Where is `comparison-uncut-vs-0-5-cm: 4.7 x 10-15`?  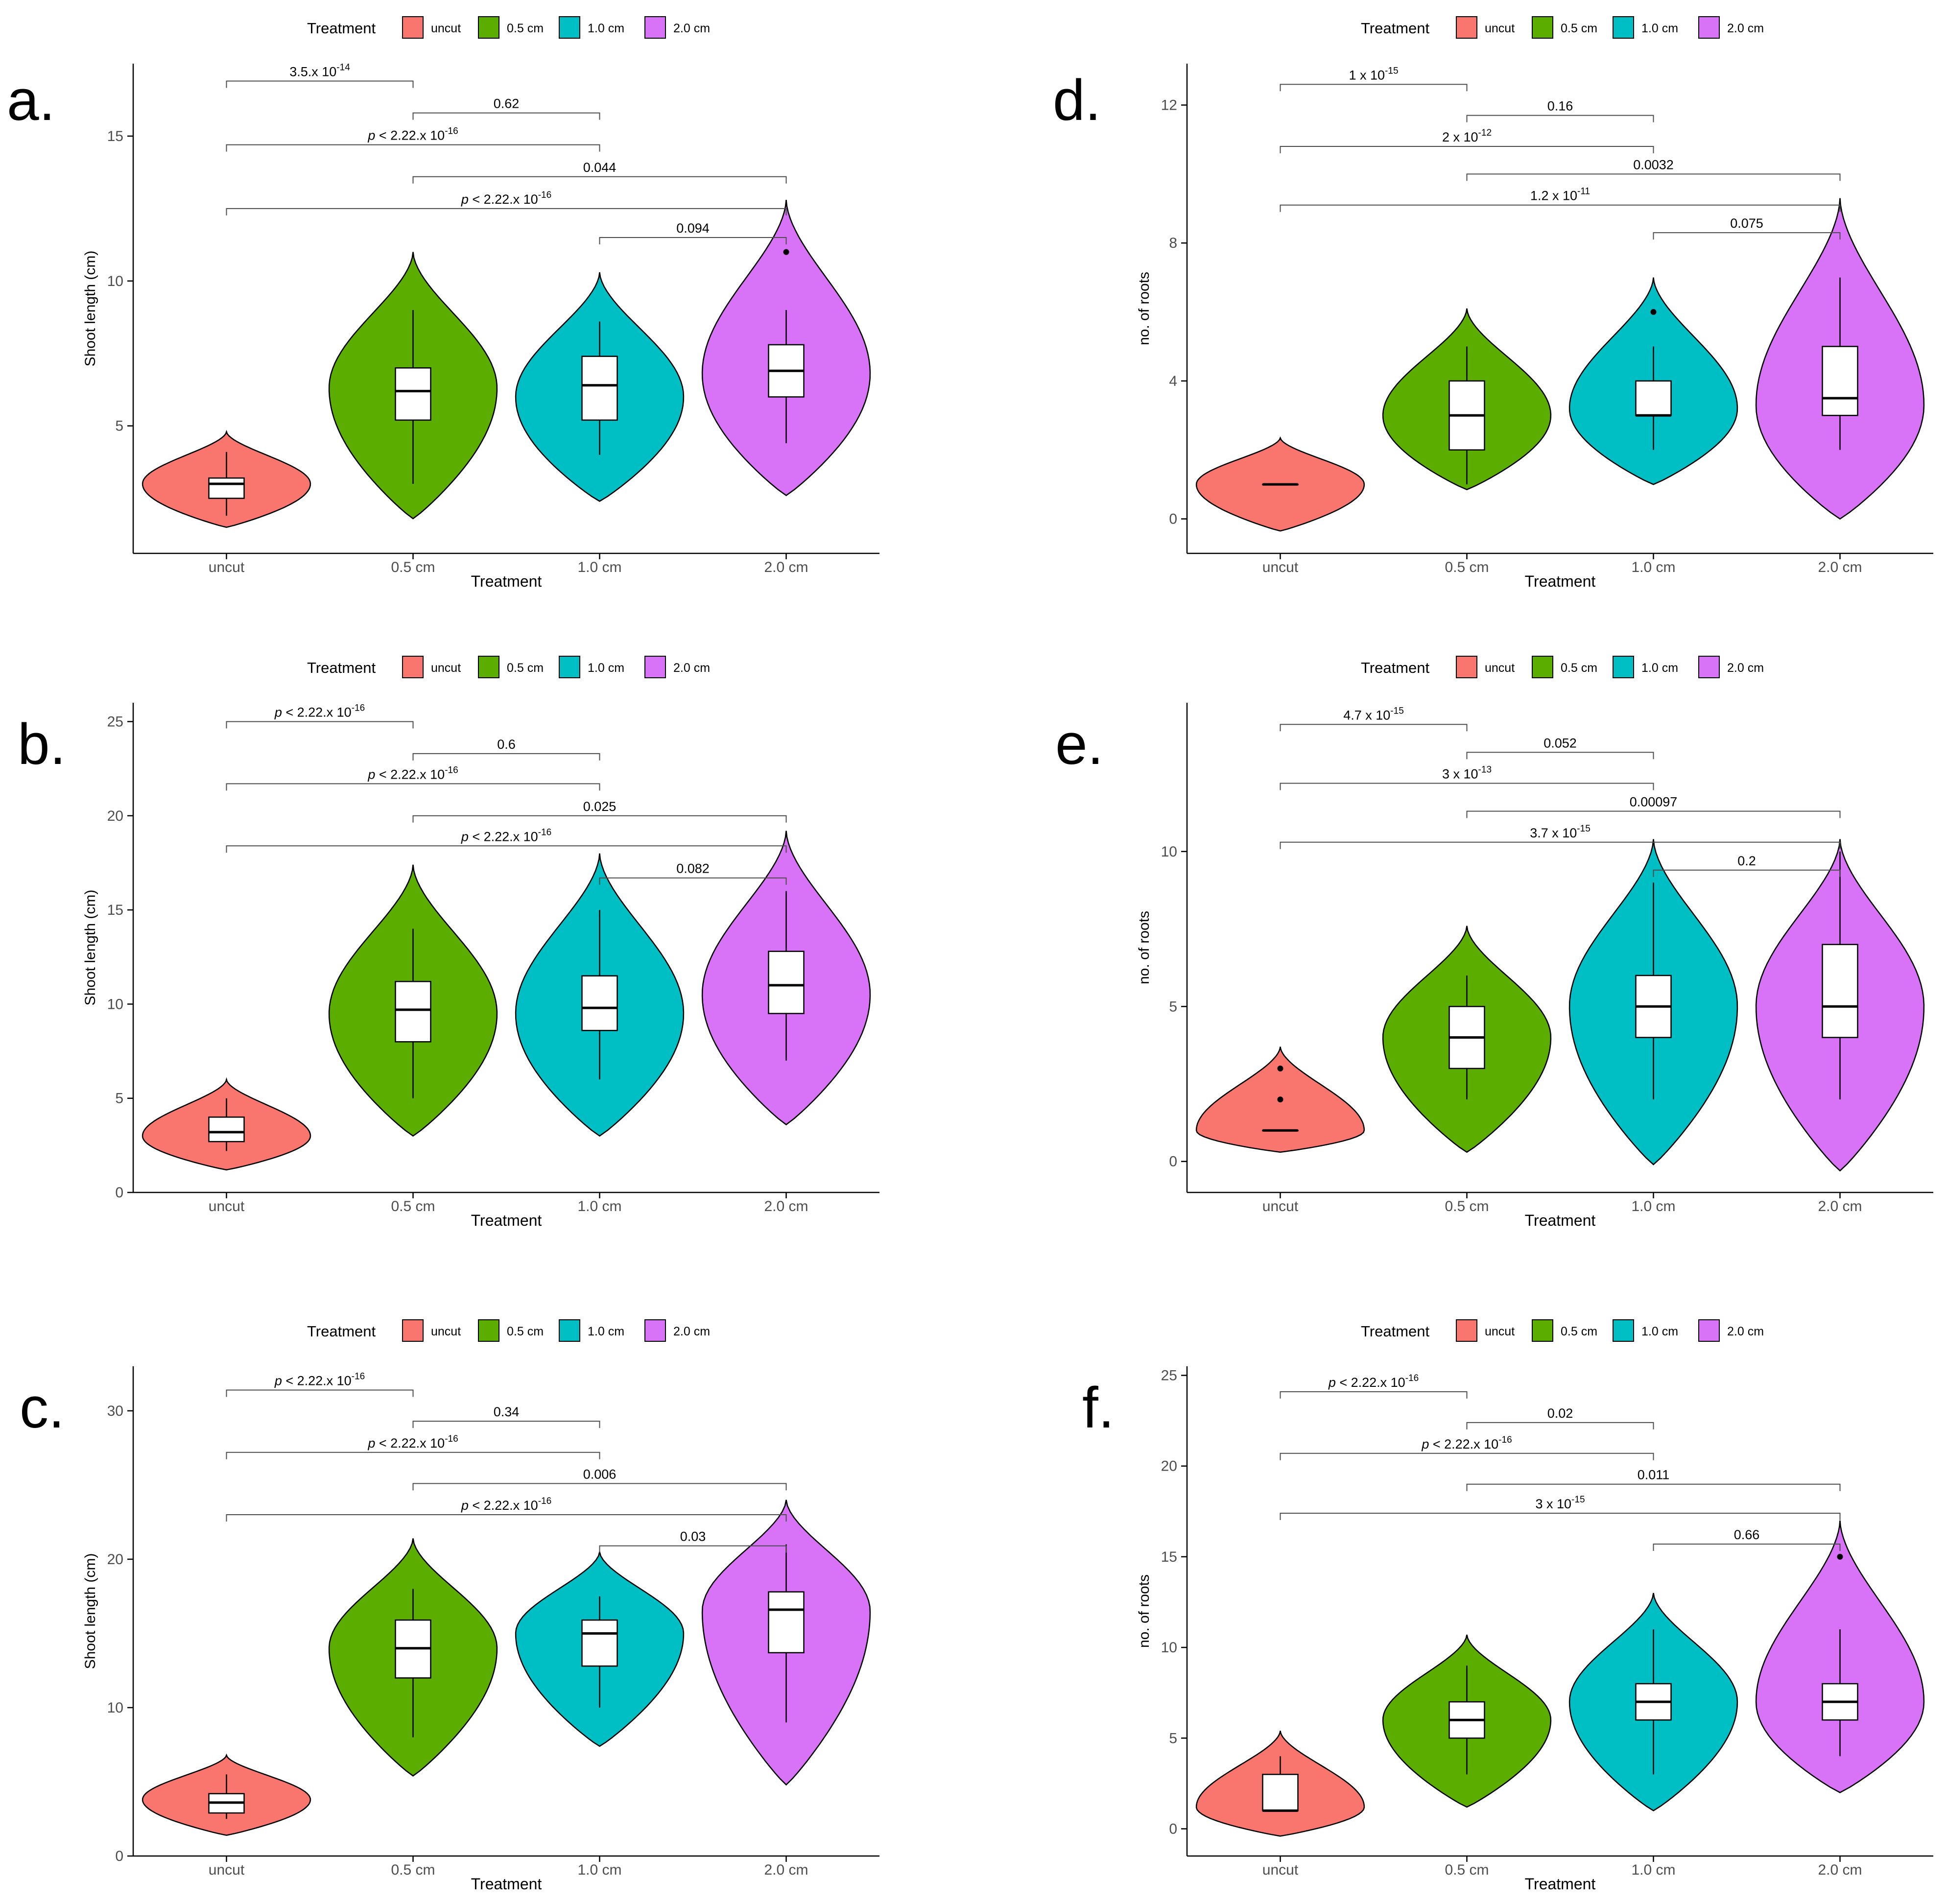
comparison-uncut-vs-0-5-cm: 4.7 x 10-15 is located at coordinates (1374, 719).